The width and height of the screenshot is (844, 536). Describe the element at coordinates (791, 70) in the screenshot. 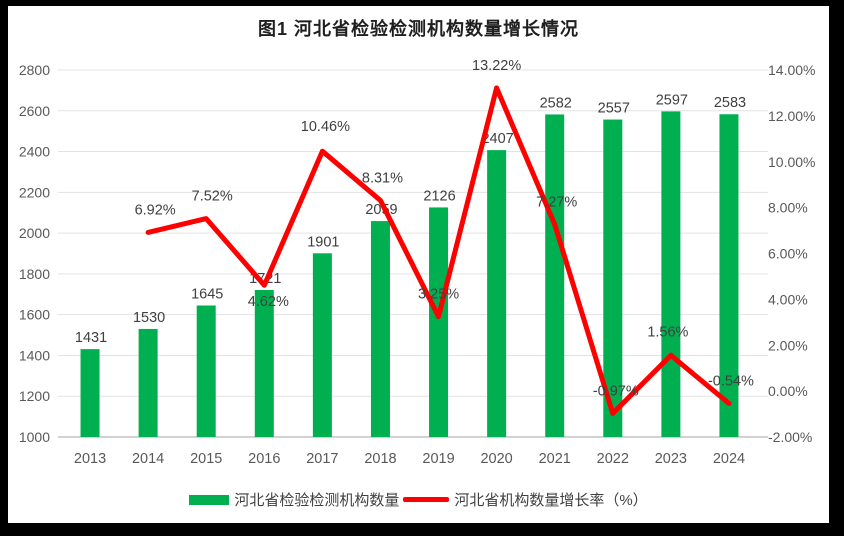

I see `svg-text: 14.00%` at that location.